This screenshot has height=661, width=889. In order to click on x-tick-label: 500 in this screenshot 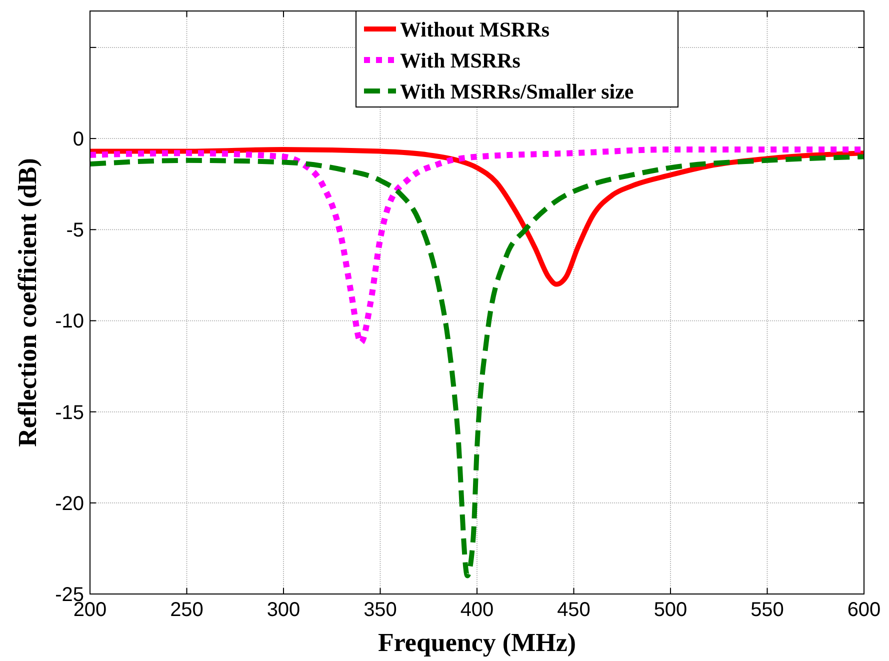, I will do `click(671, 610)`.